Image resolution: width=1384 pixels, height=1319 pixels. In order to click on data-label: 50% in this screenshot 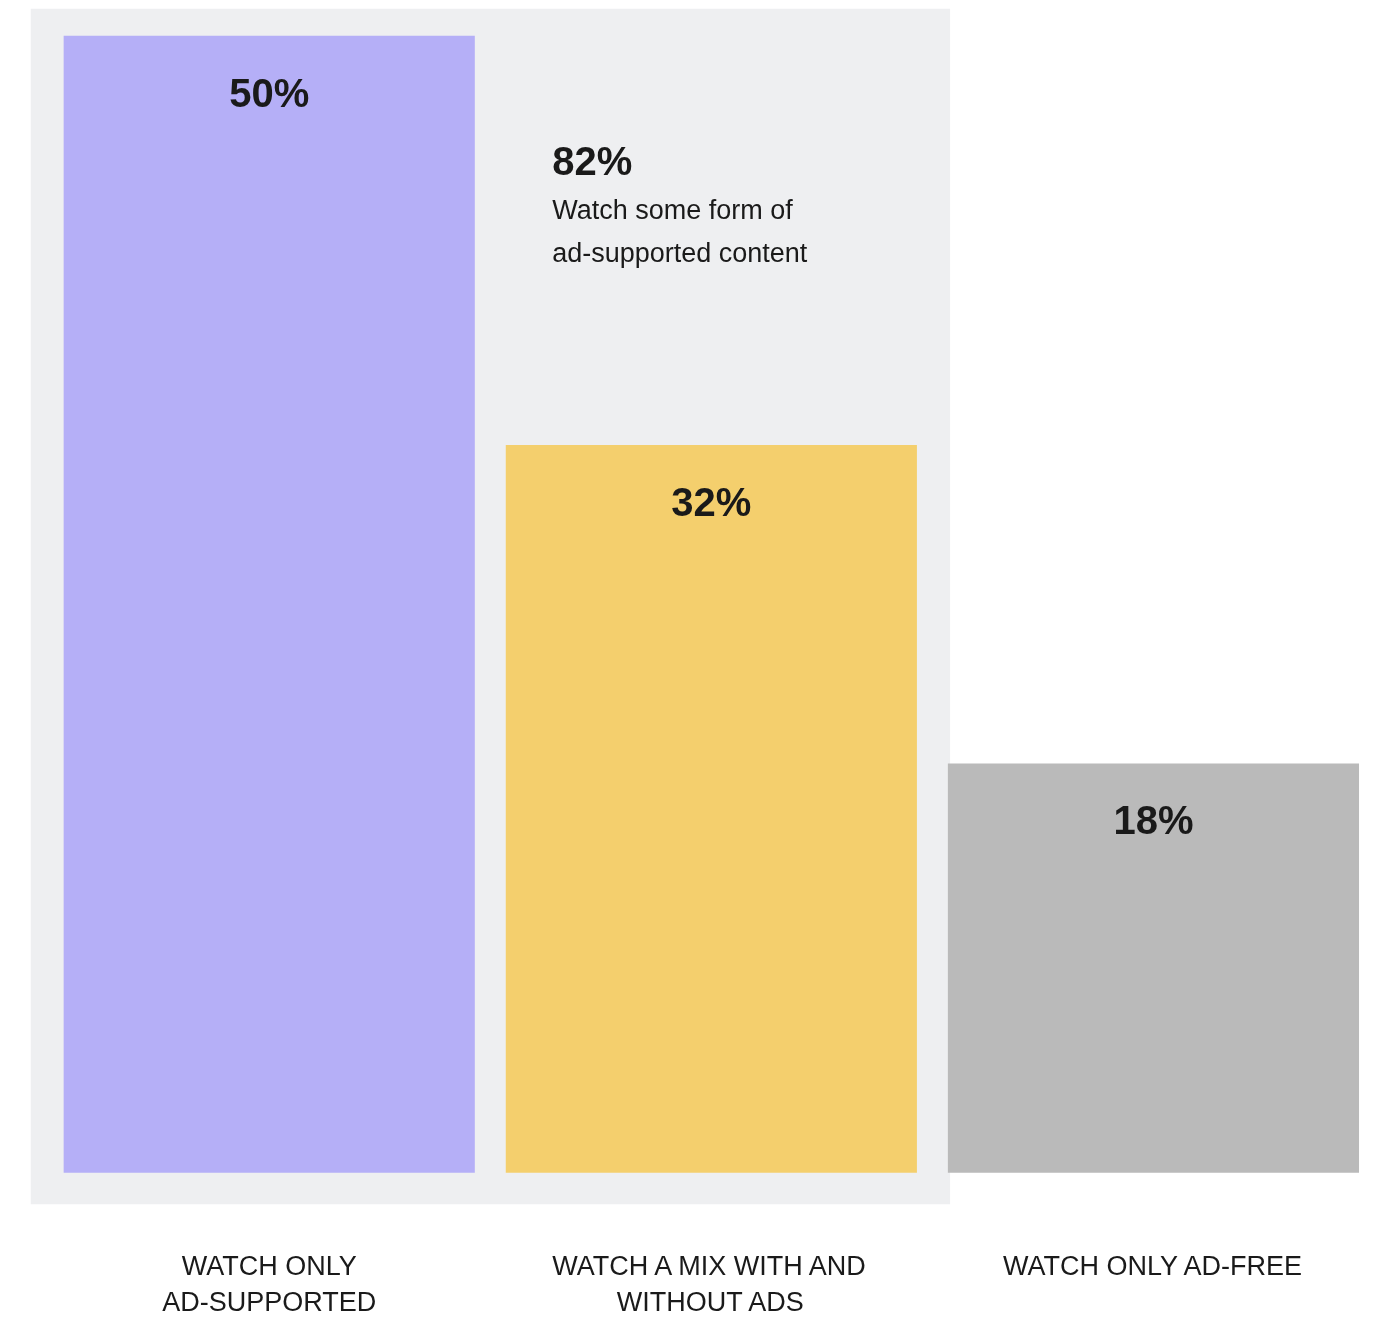, I will do `click(269, 92)`.